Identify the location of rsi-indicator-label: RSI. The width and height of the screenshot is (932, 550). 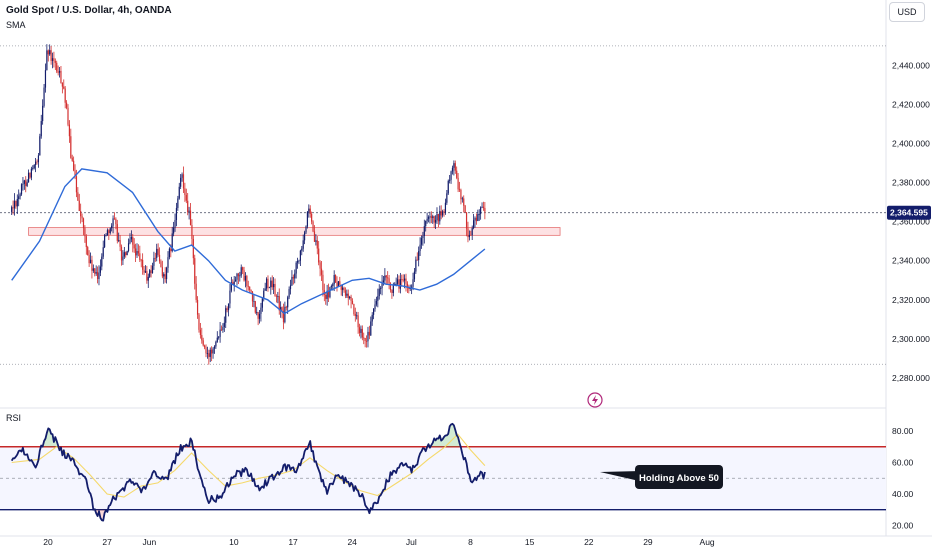
(14, 418).